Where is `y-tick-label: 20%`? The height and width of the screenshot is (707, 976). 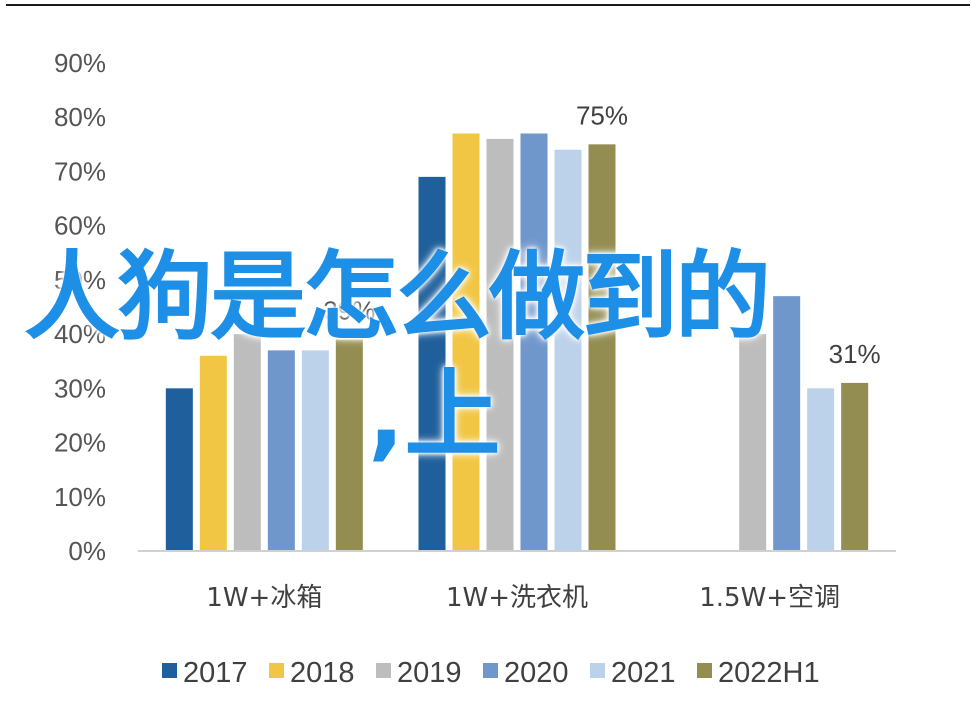 y-tick-label: 20% is located at coordinates (80, 443).